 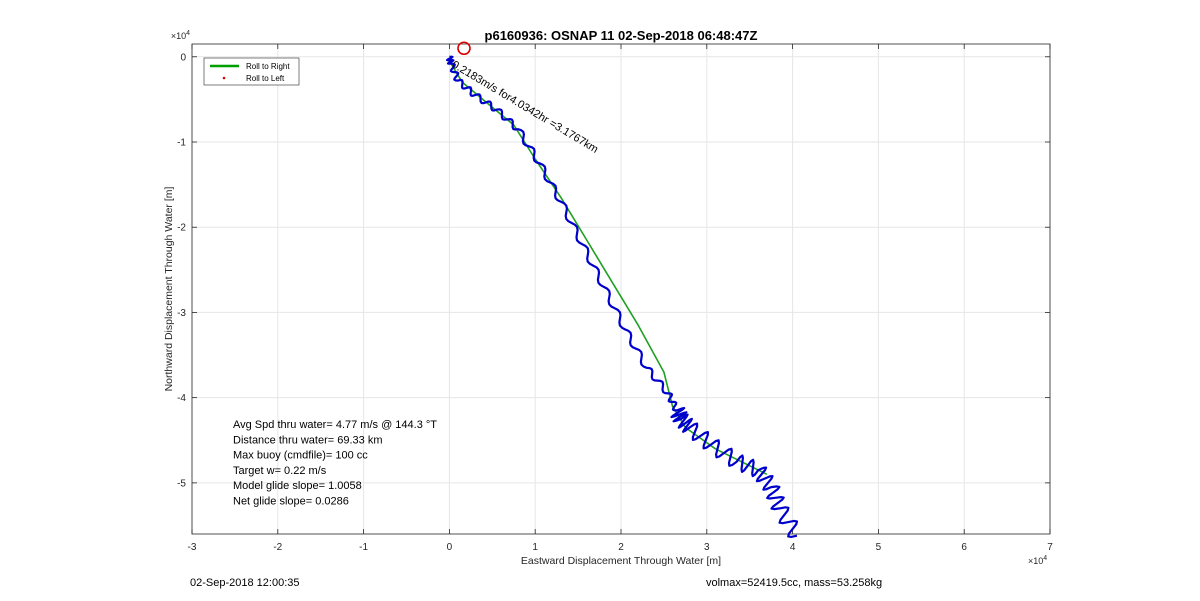 I want to click on footer-timestamp: 02-Sep-2018 12:00:35, so click(x=245, y=583).